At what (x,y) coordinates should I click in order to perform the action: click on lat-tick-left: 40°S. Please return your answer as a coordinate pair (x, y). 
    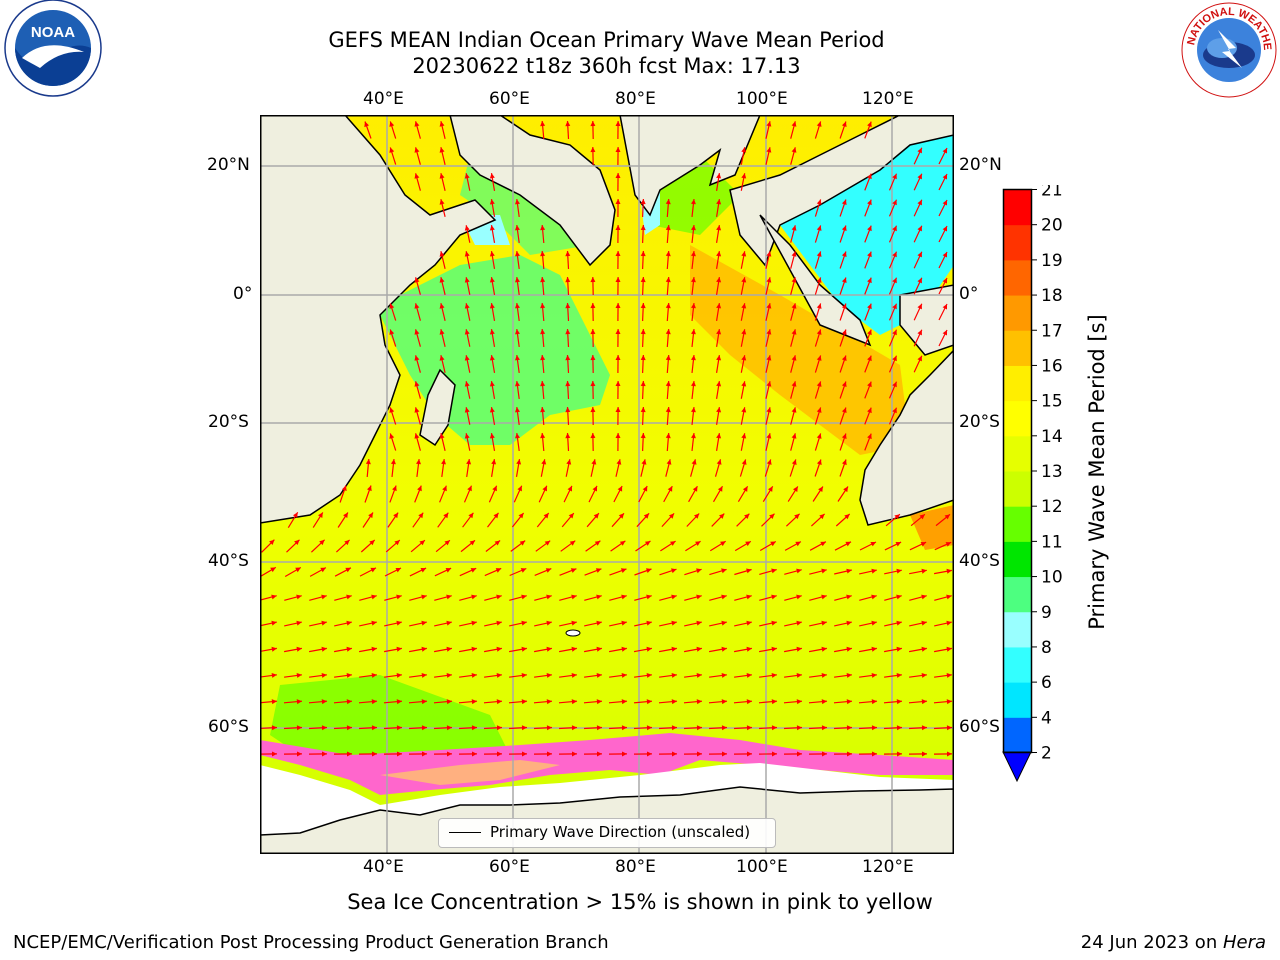
    Looking at the image, I should click on (228, 561).